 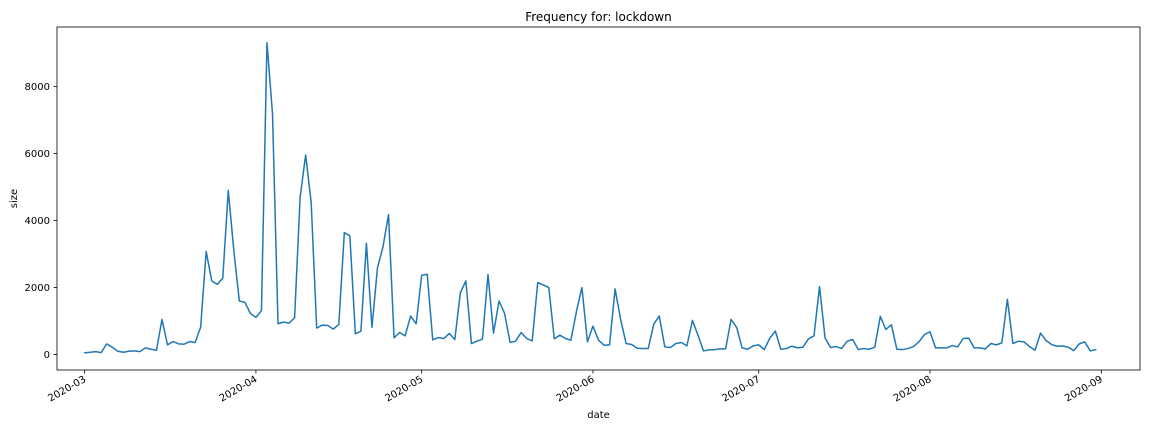 What do you see at coordinates (37, 154) in the screenshot?
I see `y-tick-label: 6000` at bounding box center [37, 154].